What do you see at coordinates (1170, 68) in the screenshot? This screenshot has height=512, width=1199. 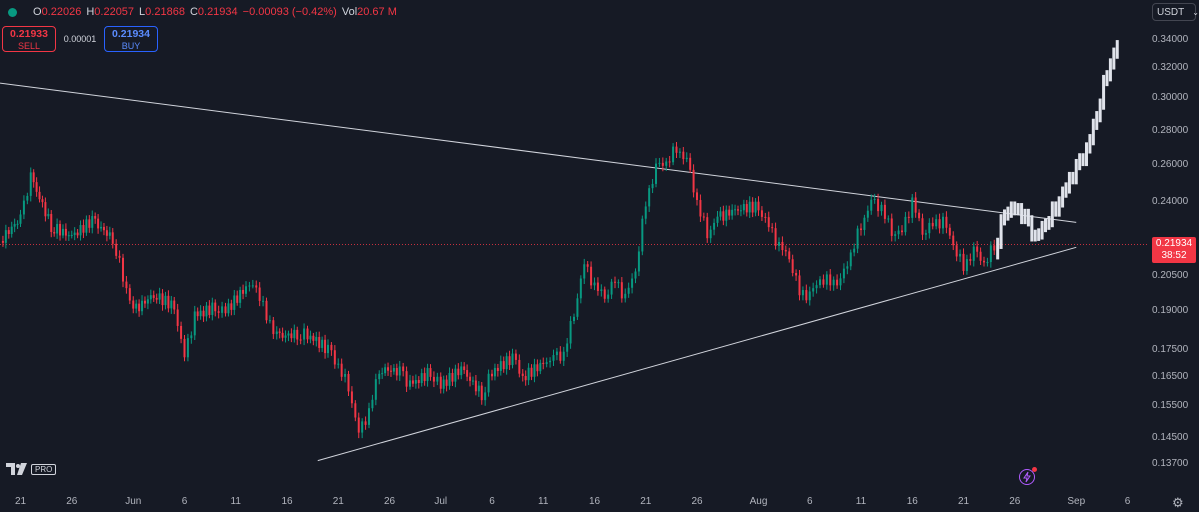 I see `y-tick-label: 0.32000` at bounding box center [1170, 68].